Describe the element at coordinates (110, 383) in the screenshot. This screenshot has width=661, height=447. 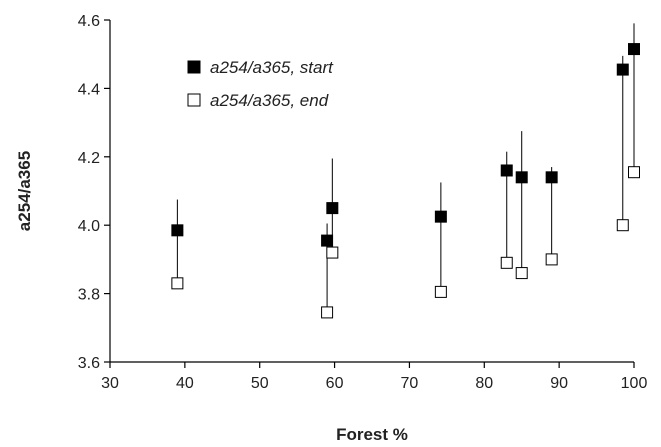
I see `x-tick-label: 30` at that location.